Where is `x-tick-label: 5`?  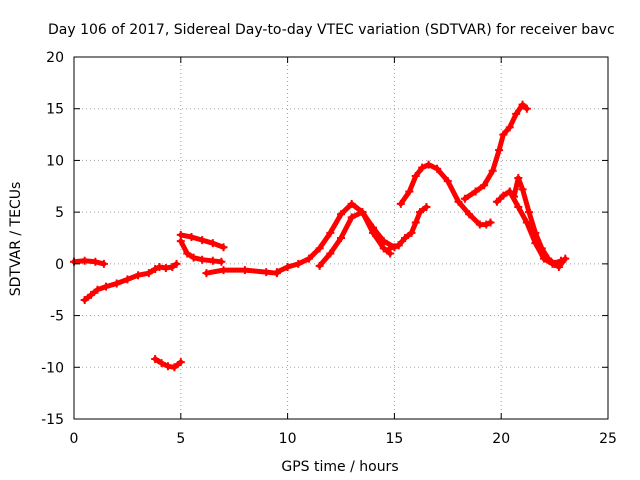
x-tick-label: 5 is located at coordinates (180, 439).